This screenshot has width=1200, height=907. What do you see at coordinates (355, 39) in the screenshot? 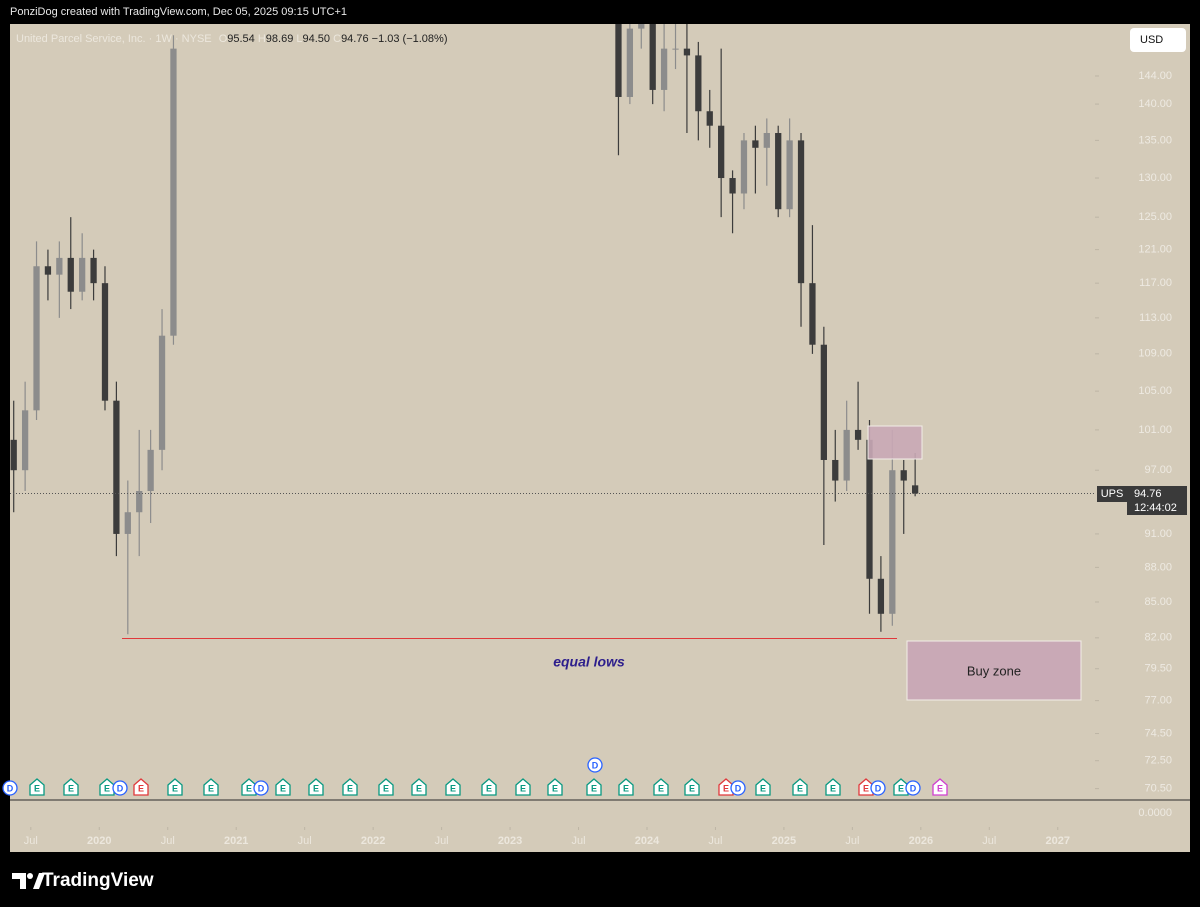
I see `legend-close: 94.76` at bounding box center [355, 39].